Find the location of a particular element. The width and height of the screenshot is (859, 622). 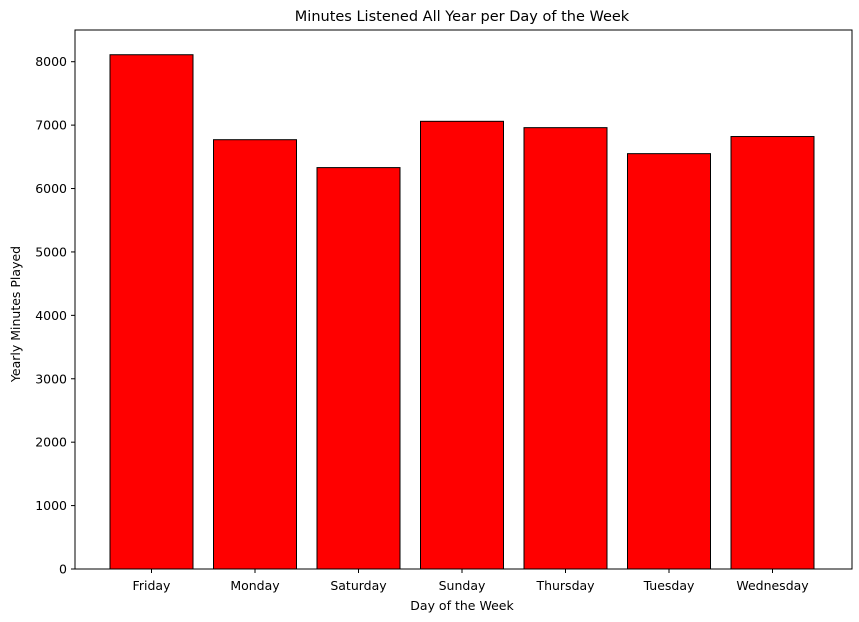

y-tick-label: 4000 is located at coordinates (51, 315).